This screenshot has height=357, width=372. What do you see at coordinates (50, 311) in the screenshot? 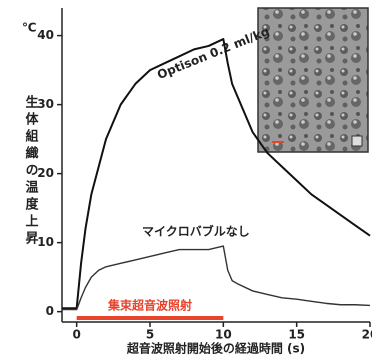
I see `y-tick-label: 0` at bounding box center [50, 311].